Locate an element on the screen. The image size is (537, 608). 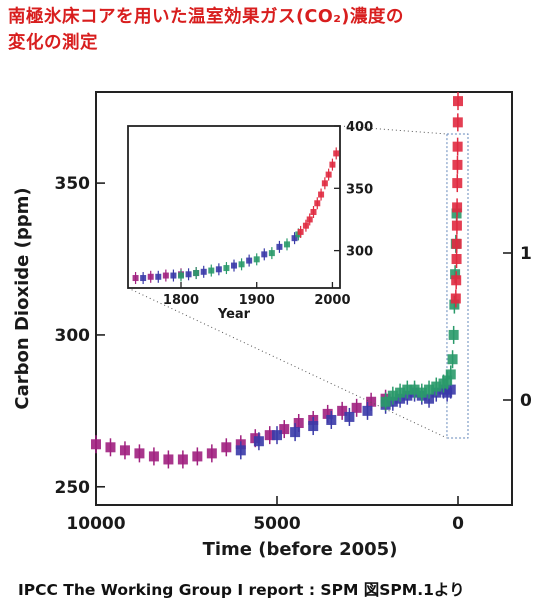
inset-y-tick-label: 400 is located at coordinates (359, 127).